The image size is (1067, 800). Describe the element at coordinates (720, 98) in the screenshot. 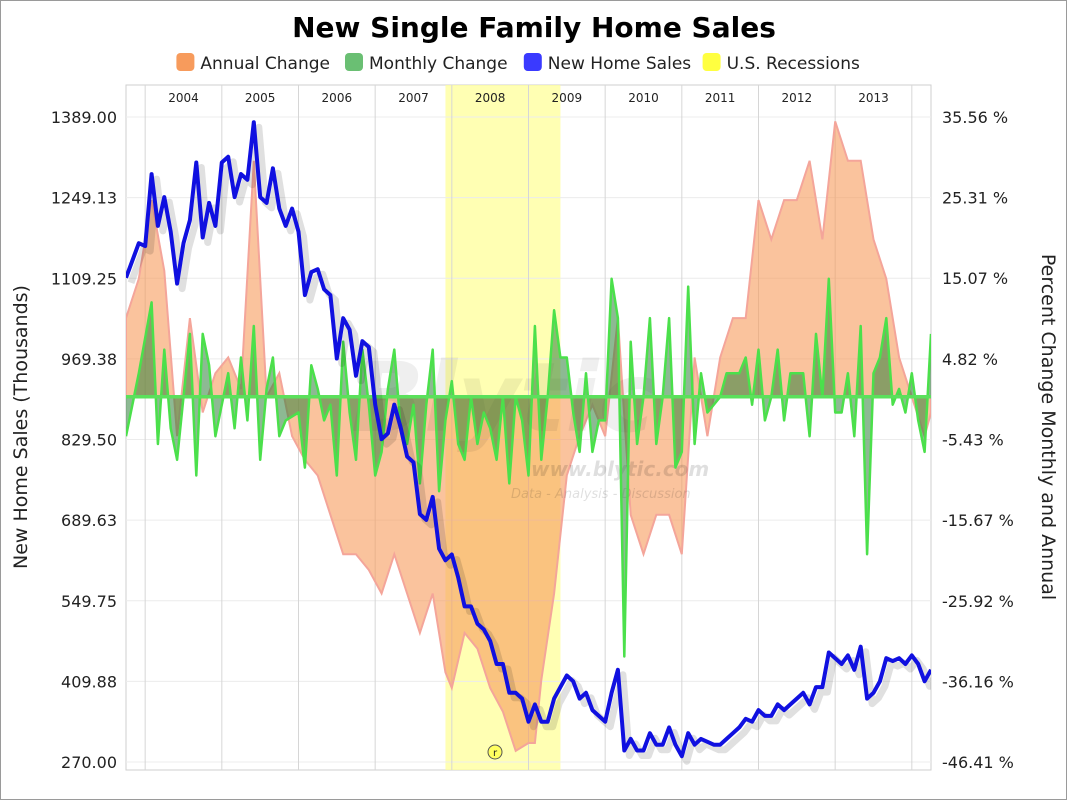

I see `year-label-2011: 2011` at that location.